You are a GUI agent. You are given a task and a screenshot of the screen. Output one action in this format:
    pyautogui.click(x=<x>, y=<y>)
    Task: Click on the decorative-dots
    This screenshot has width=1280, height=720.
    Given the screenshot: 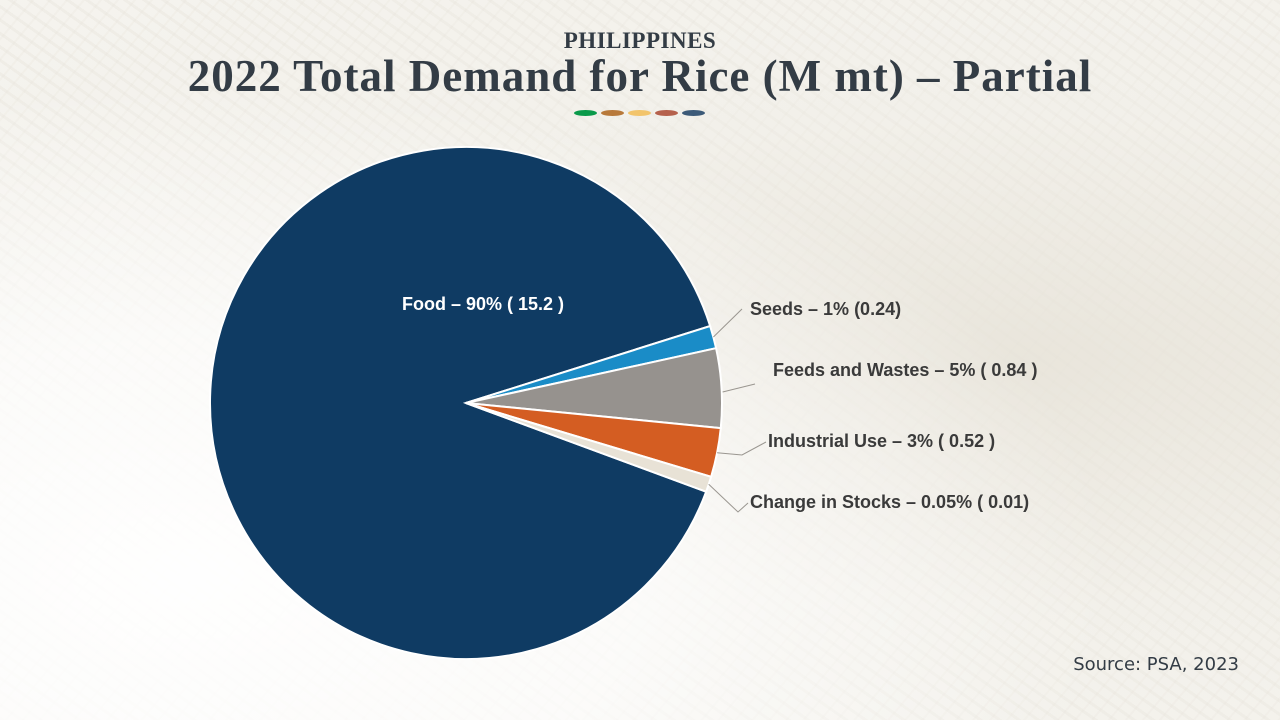 What is the action you would take?
    pyautogui.click(x=639, y=113)
    